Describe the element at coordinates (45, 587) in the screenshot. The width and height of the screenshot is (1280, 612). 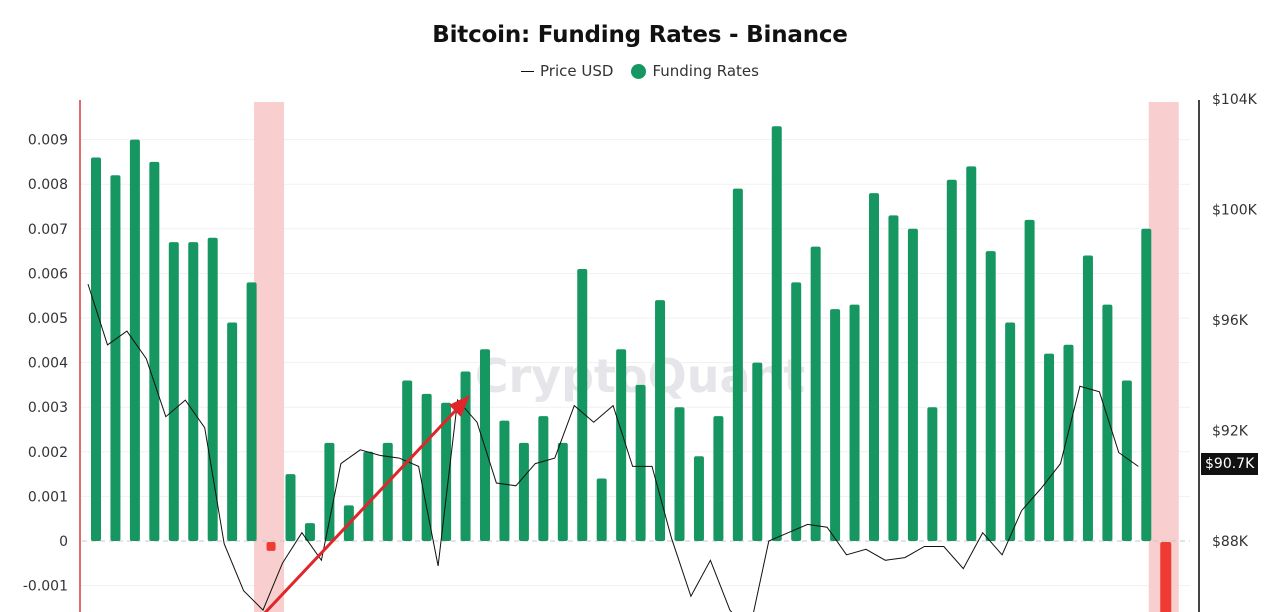
I see `svg-text: -0.001` at that location.